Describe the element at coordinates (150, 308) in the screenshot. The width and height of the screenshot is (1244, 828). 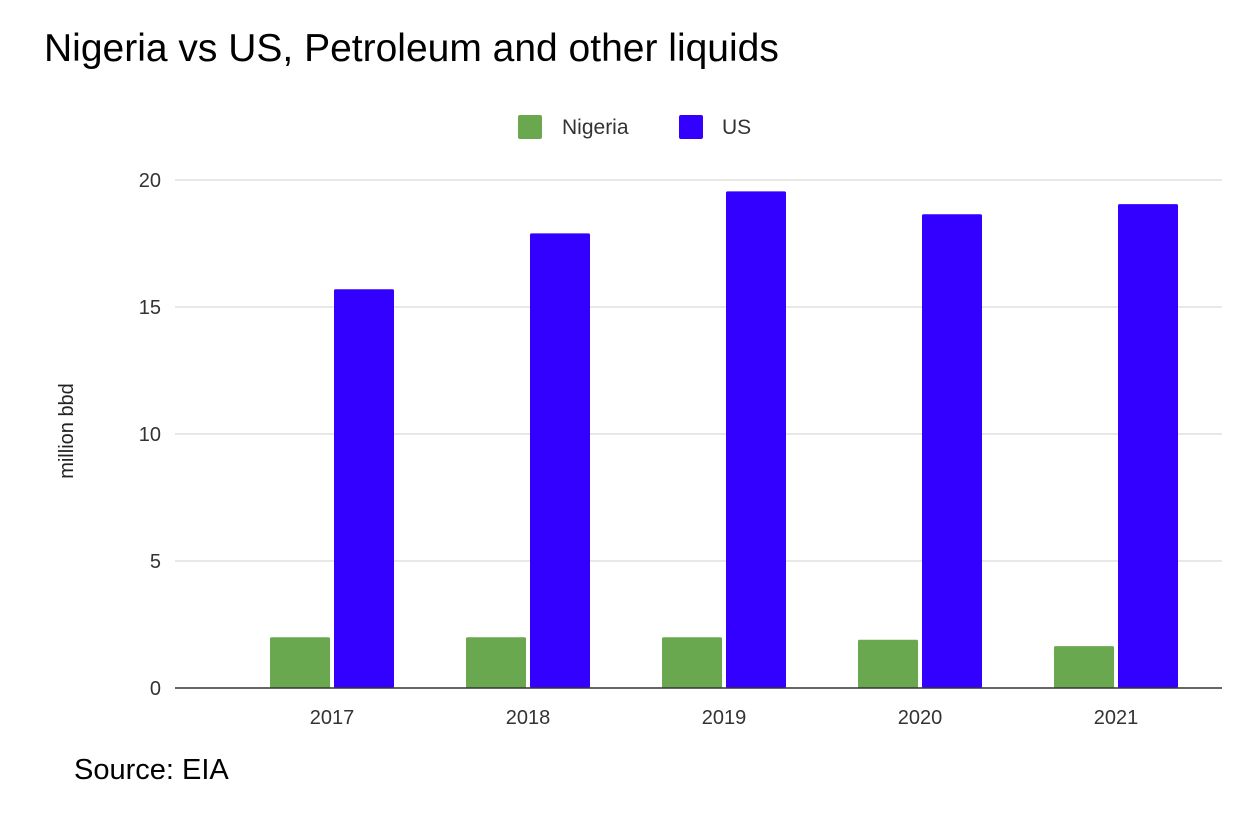
I see `y-tick-label: 15` at that location.